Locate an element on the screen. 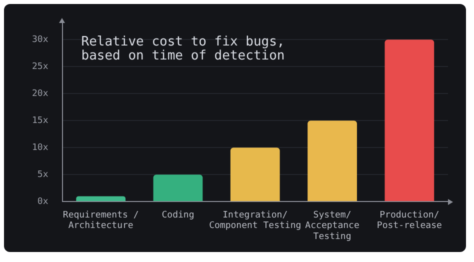  y-tick-label: 10x is located at coordinates (40, 147).